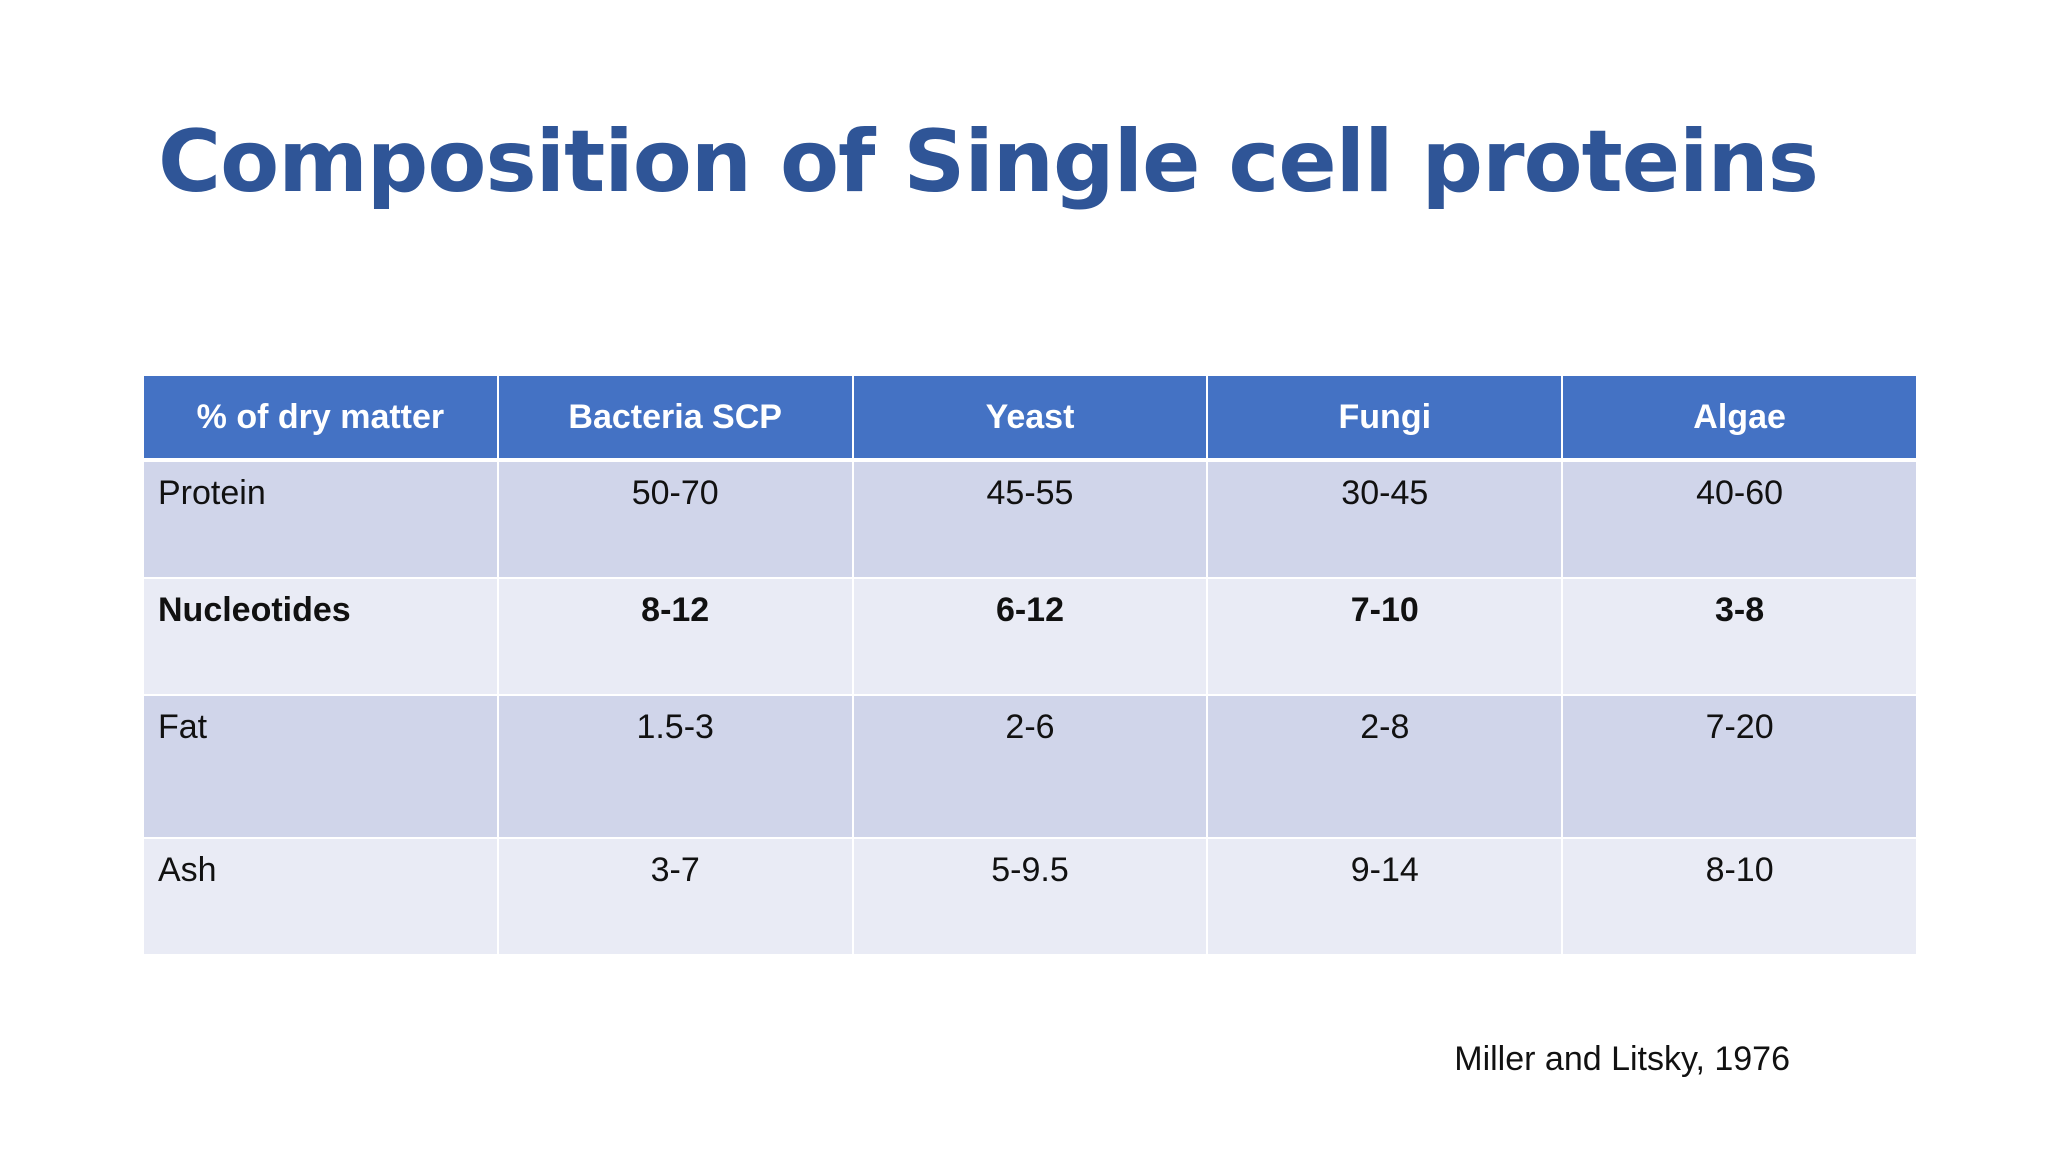  What do you see at coordinates (320, 418) in the screenshot?
I see `header-dry-matter: % of dry matter` at bounding box center [320, 418].